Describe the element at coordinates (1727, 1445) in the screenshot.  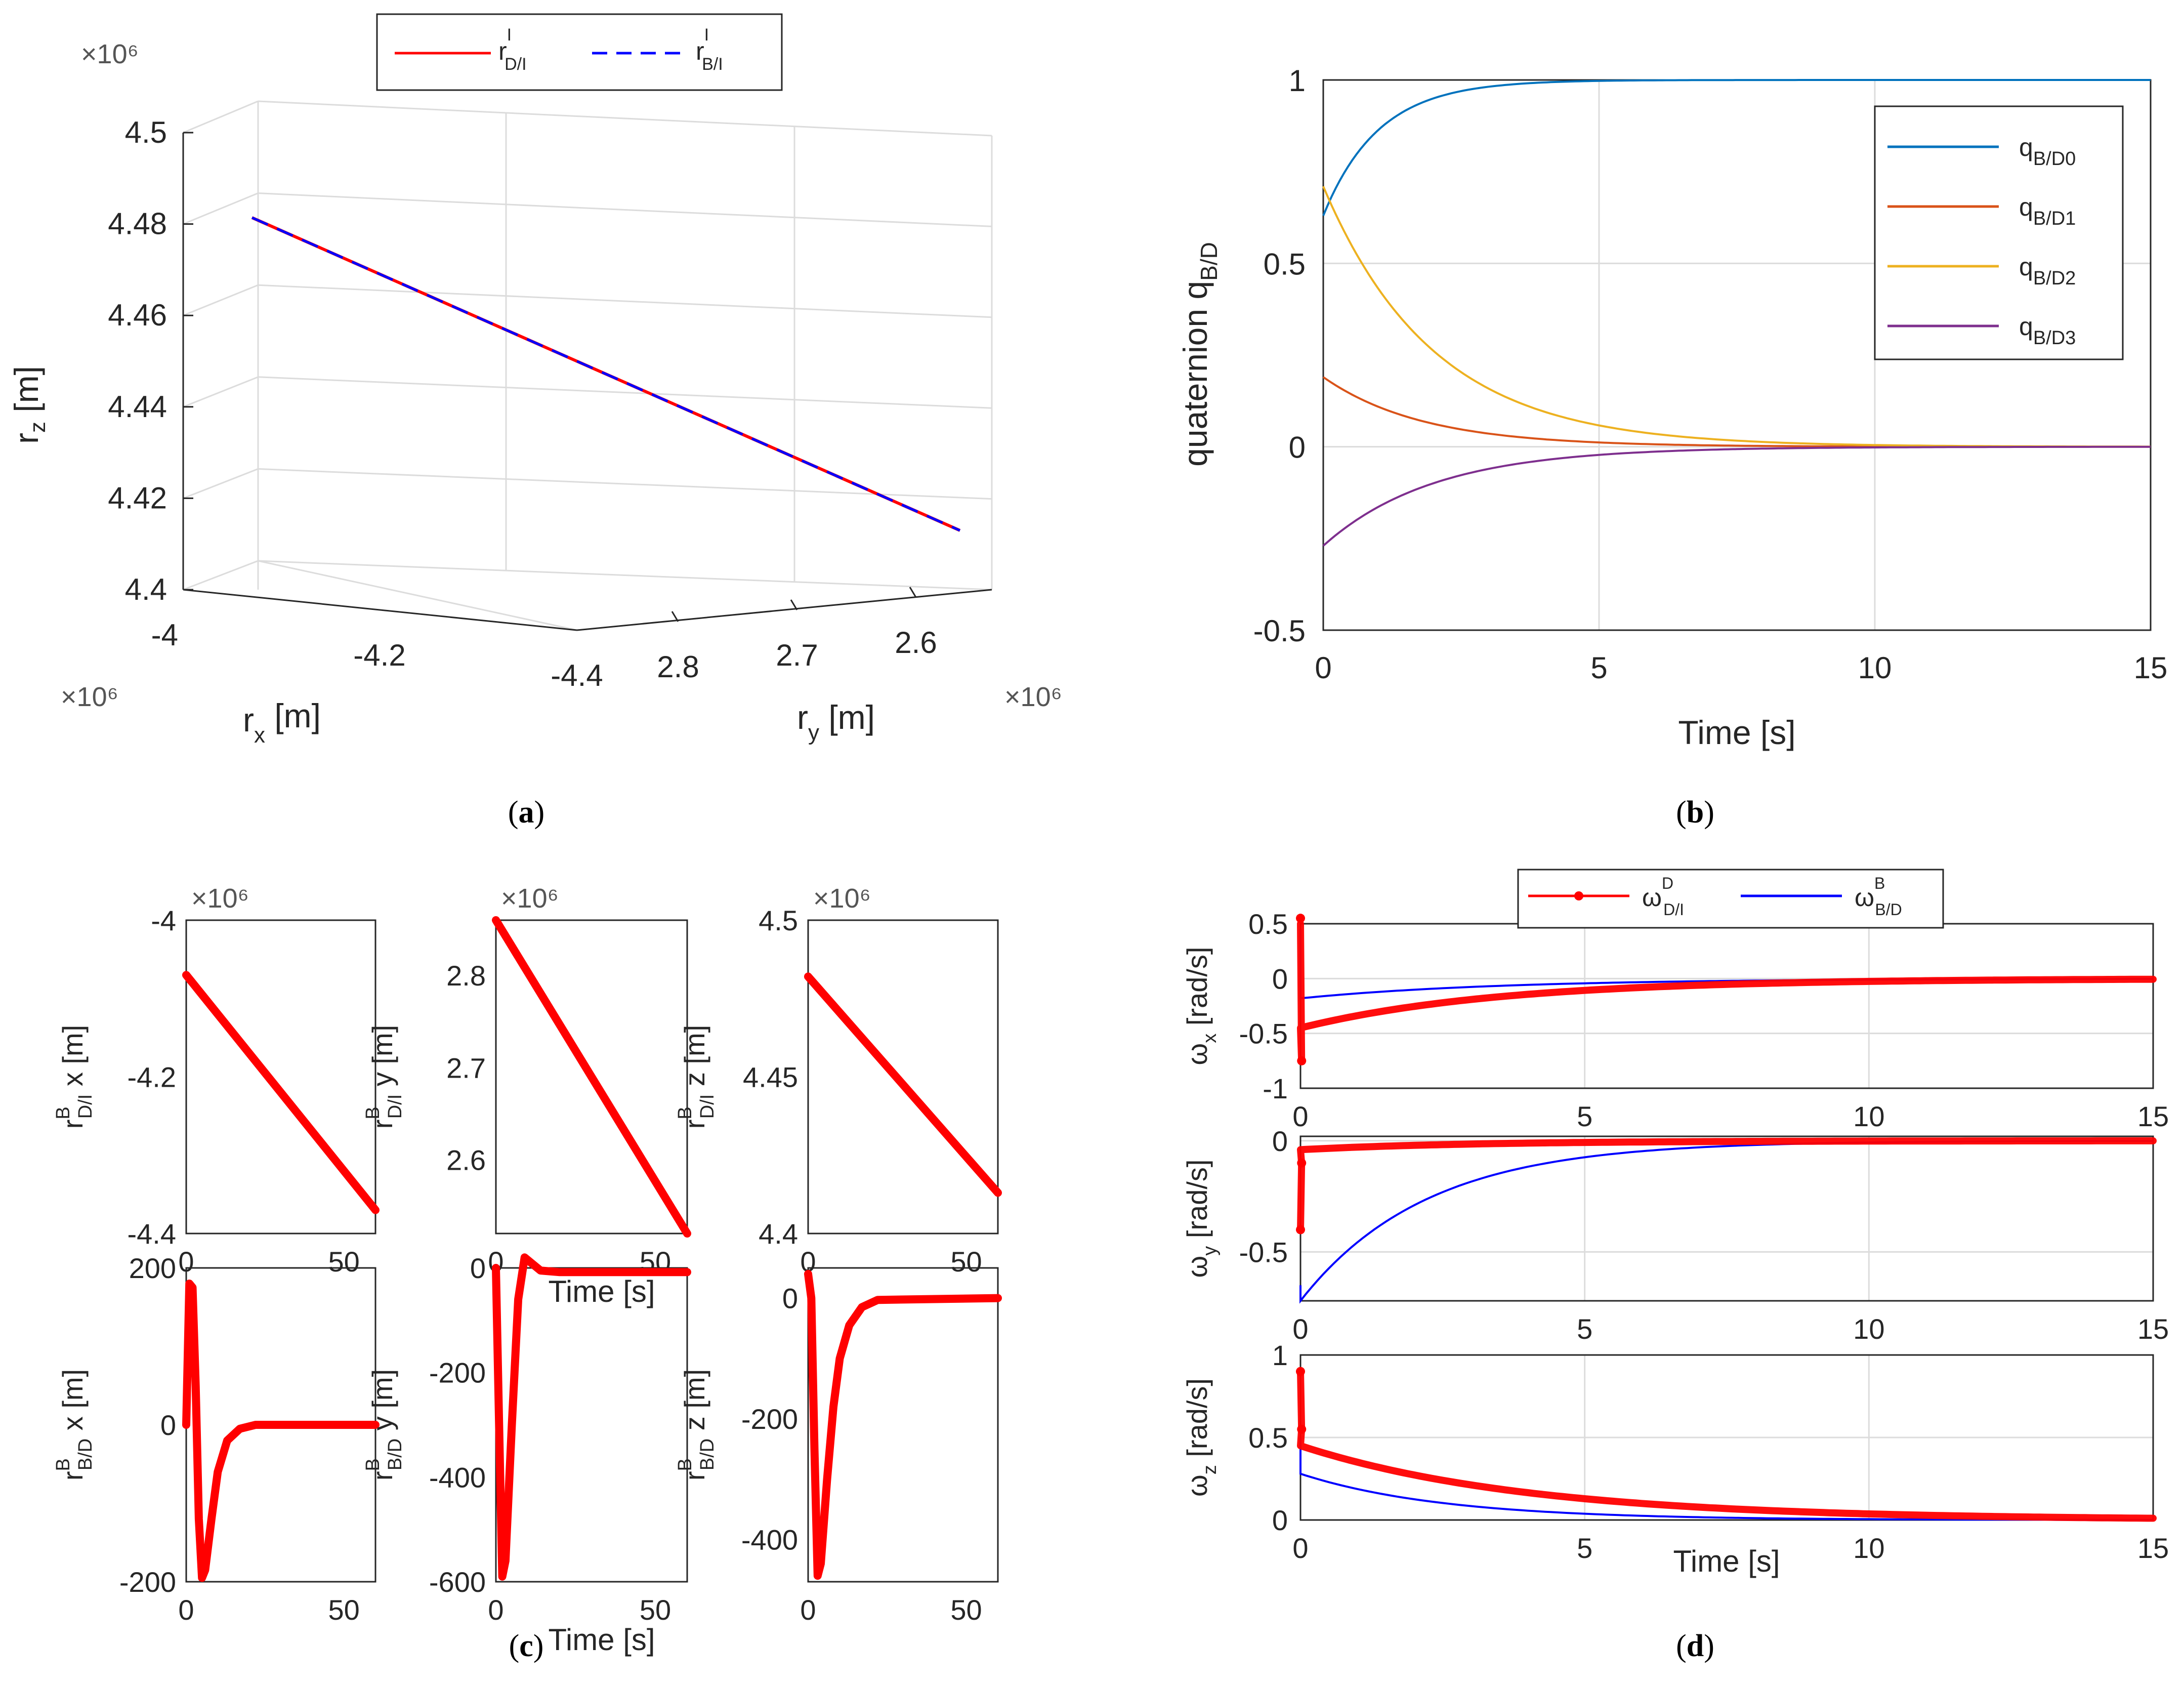
I see `series-line-omega-DI` at that location.